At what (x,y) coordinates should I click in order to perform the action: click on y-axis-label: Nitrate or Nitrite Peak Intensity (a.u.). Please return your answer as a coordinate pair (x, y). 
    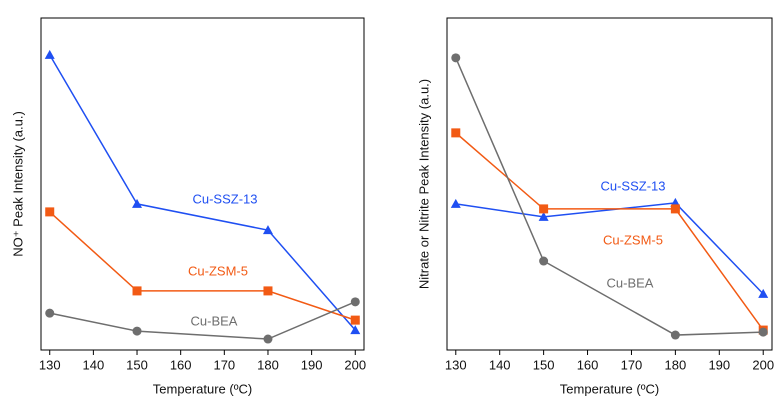
    Looking at the image, I should click on (423, 184).